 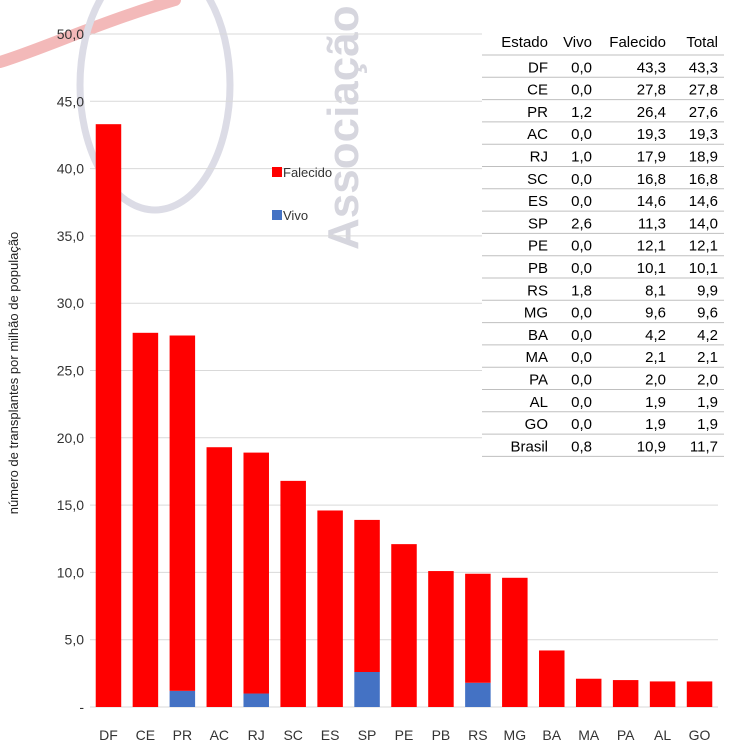 What do you see at coordinates (655, 380) in the screenshot?
I see `table-cell-pa-2: 2,0` at bounding box center [655, 380].